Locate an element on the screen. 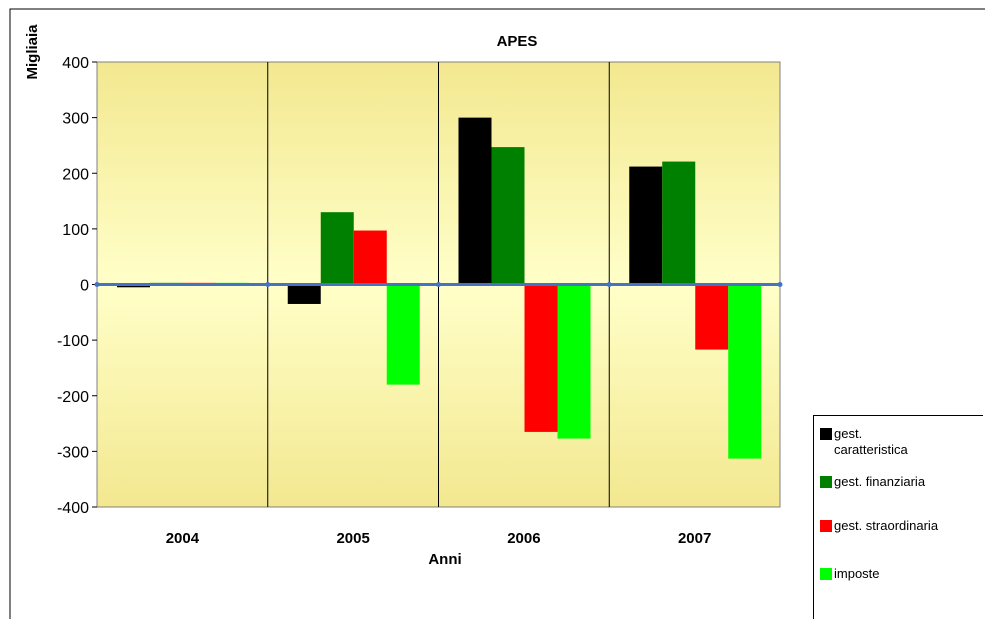 Image resolution: width=985 pixels, height=619 pixels. chart-title: APES is located at coordinates (517, 41).